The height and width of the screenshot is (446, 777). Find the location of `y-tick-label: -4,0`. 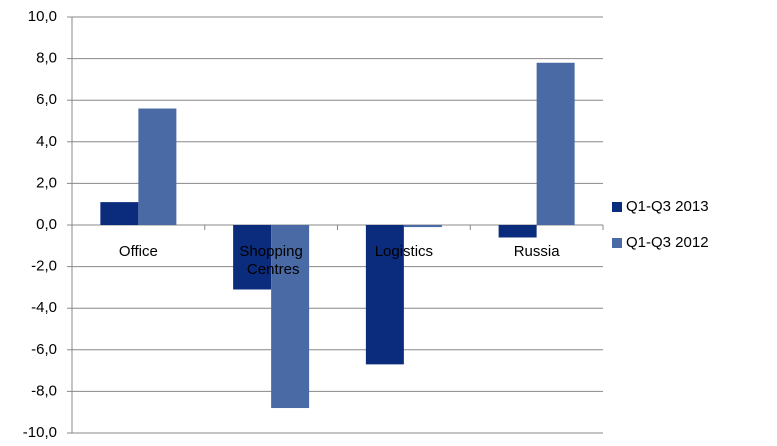

y-tick-label: -4,0 is located at coordinates (44, 307).